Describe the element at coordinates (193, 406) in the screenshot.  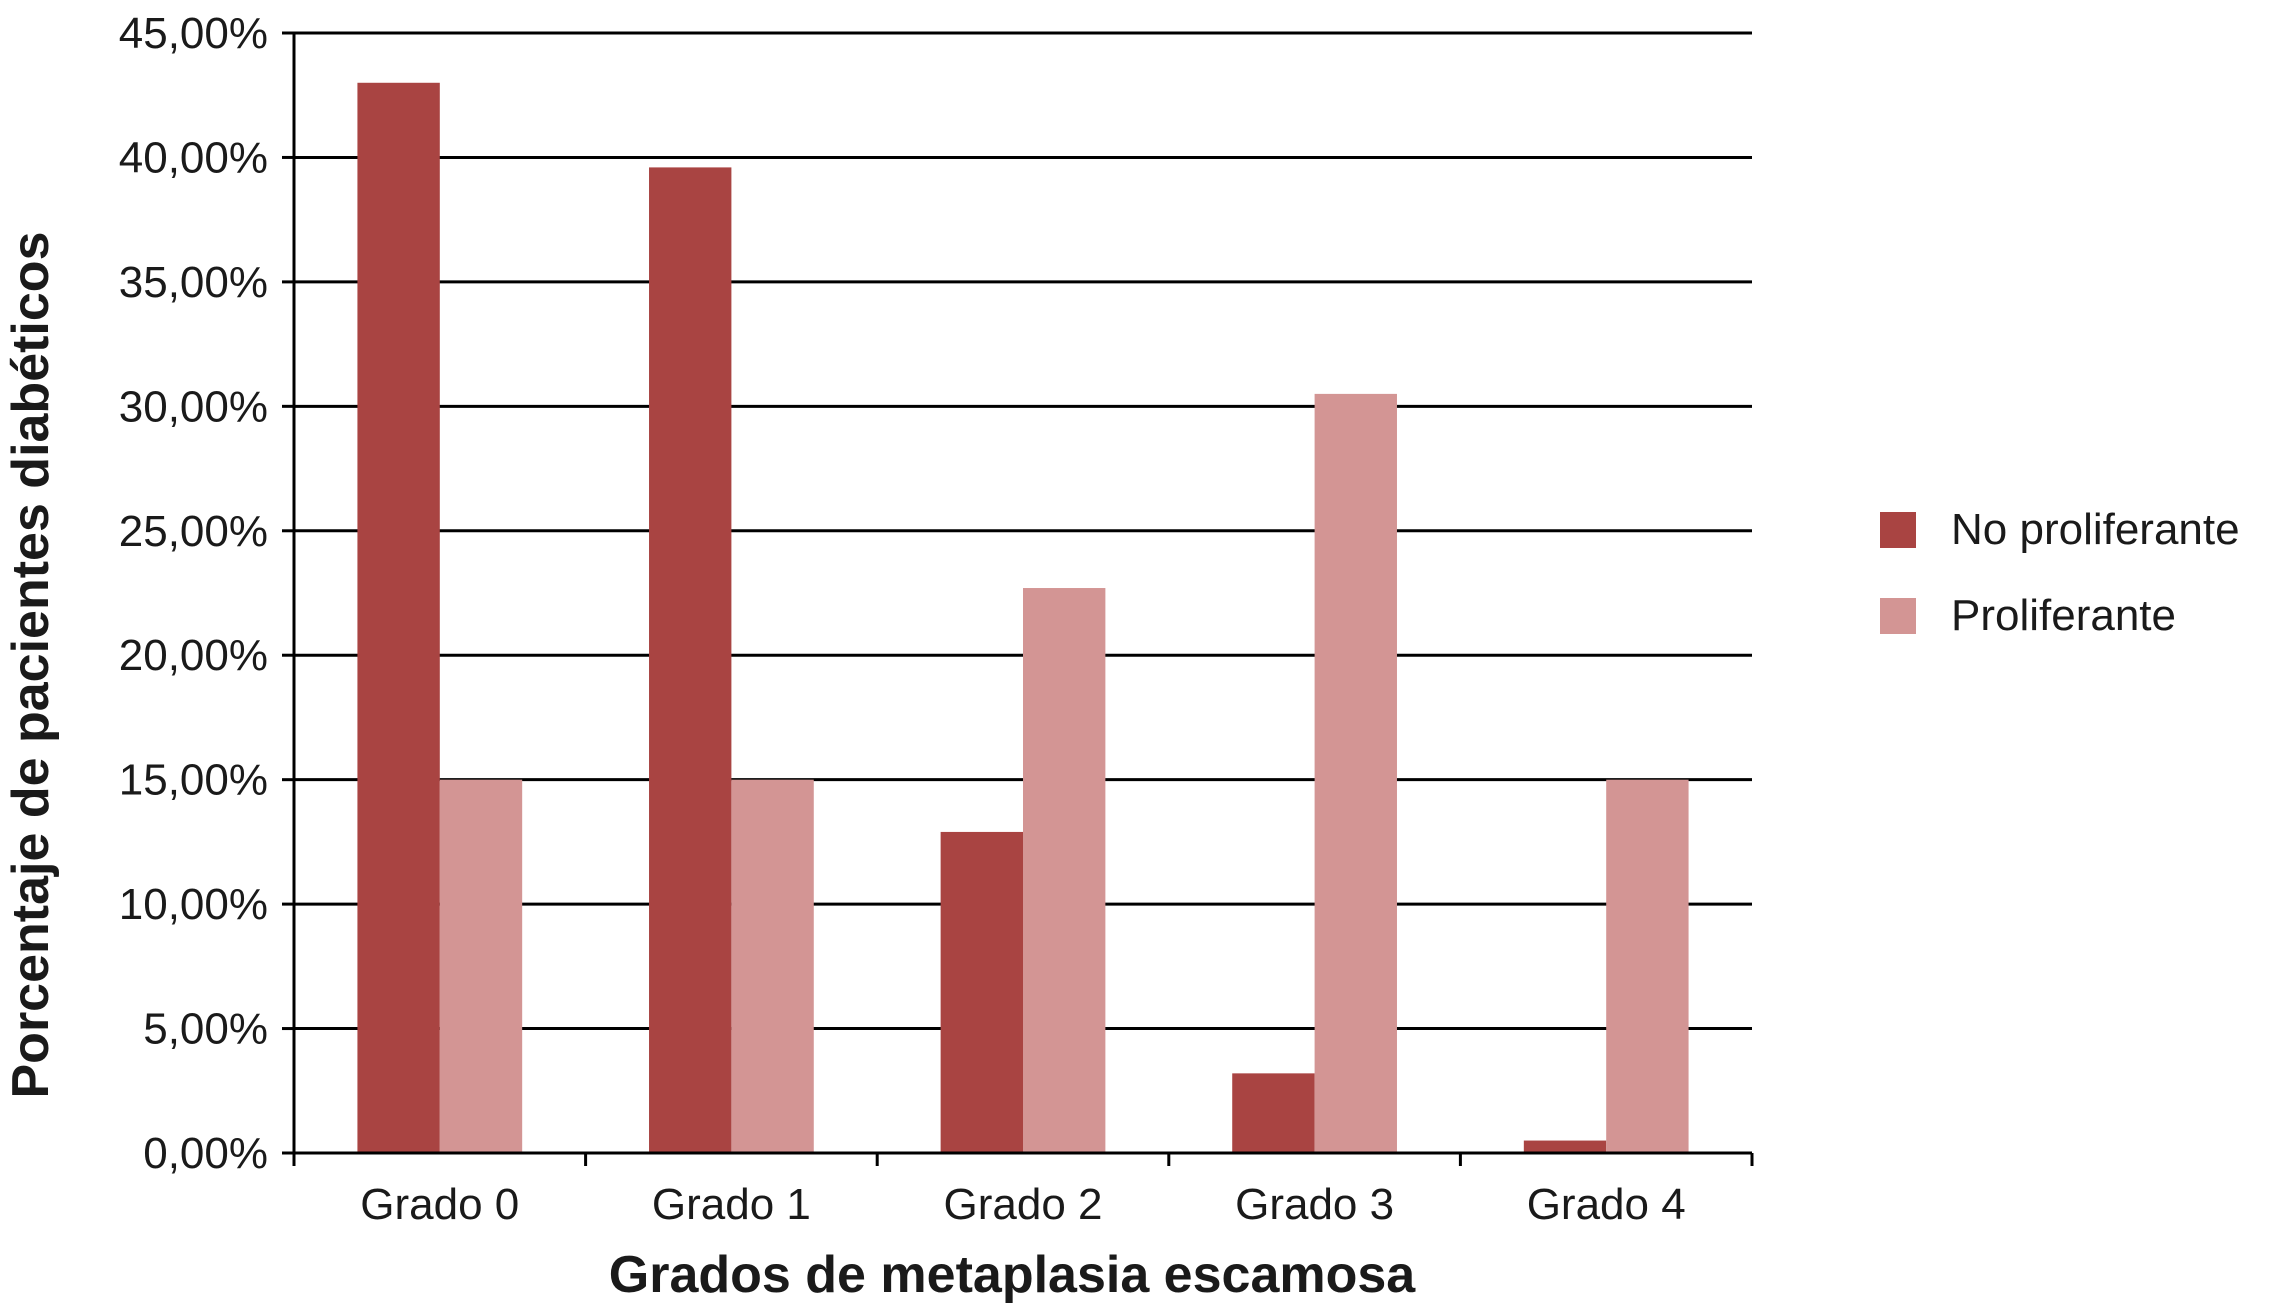
I see `y-tick-label: 30,00%` at that location.